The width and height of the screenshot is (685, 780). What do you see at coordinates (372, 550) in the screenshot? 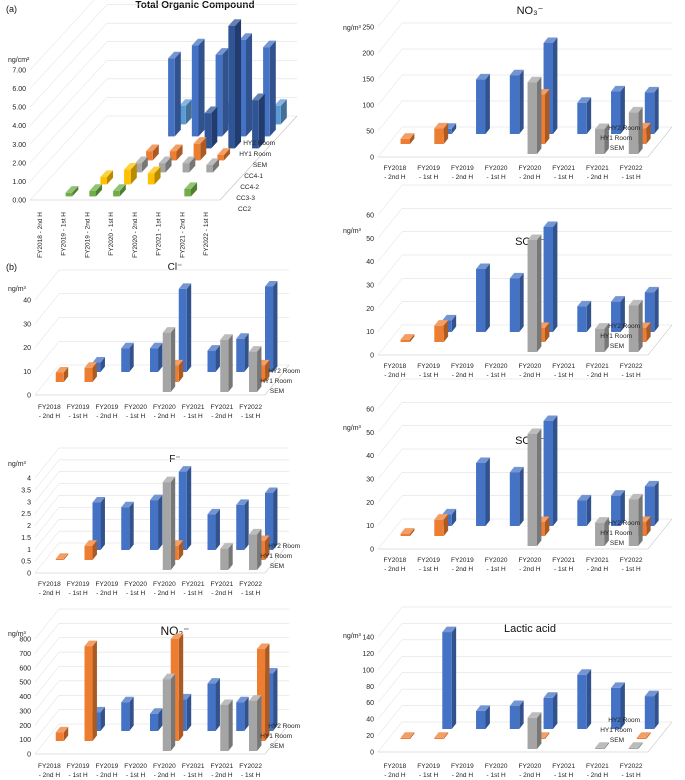
I see `y-tick-label: 0` at bounding box center [372, 550].